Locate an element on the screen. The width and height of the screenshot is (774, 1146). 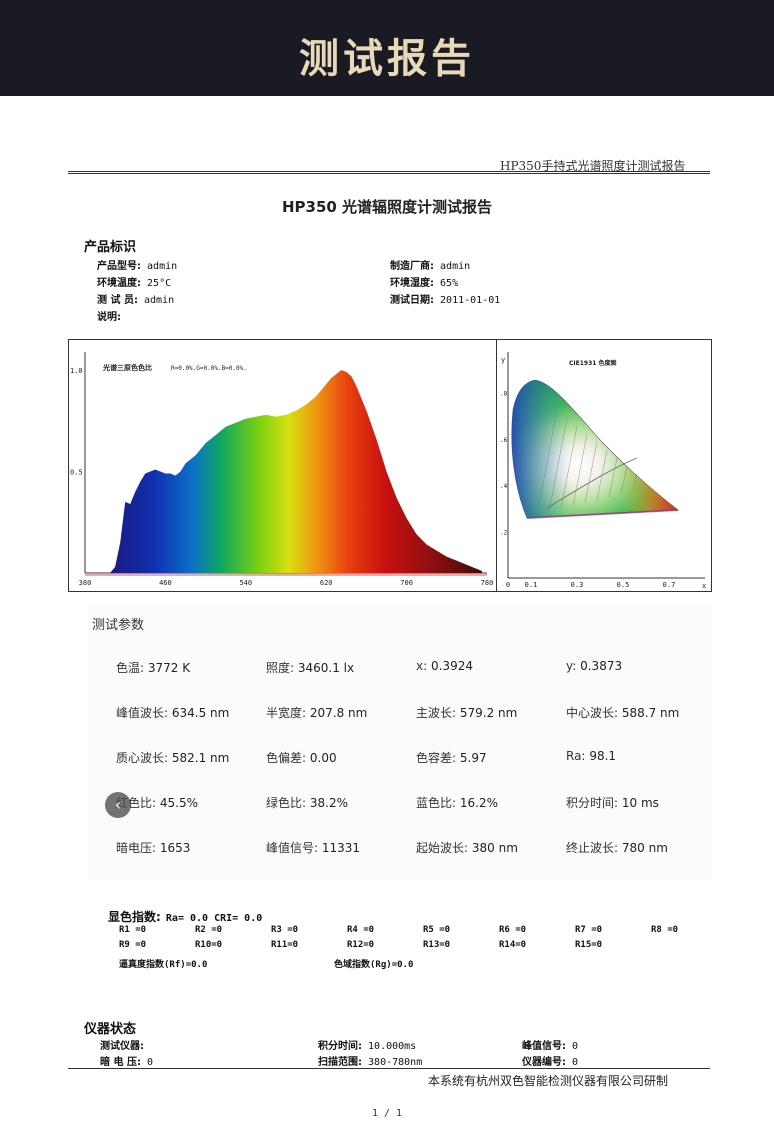
spectrum-area is located at coordinates (296, 471).